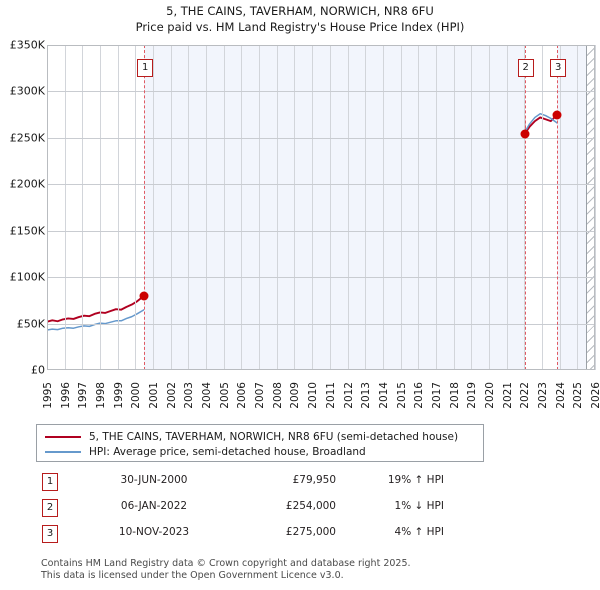 The width and height of the screenshot is (600, 590). I want to click on table-row: 2 06-JAN-2022 £254,000 1% ↓ HPI, so click(266, 510).